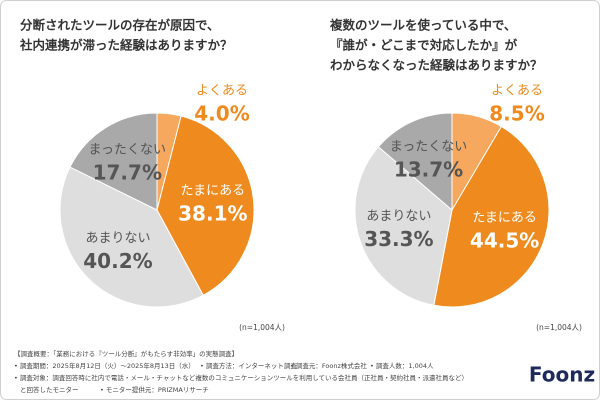 The width and height of the screenshot is (600, 400). Describe the element at coordinates (126, 45) in the screenshot. I see `chart-title: 社内連携が滞った経験はありますか？` at that location.